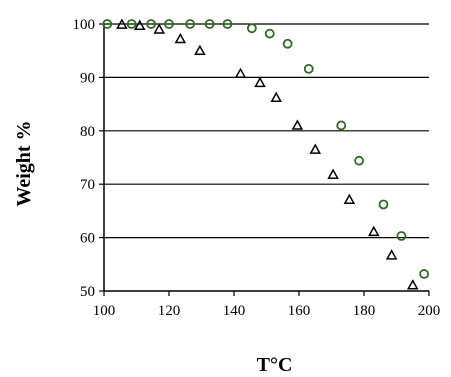 Image resolution: width=451 pixels, height=377 pixels. What do you see at coordinates (429, 311) in the screenshot?
I see `x-tick-label-200: 200` at bounding box center [429, 311].